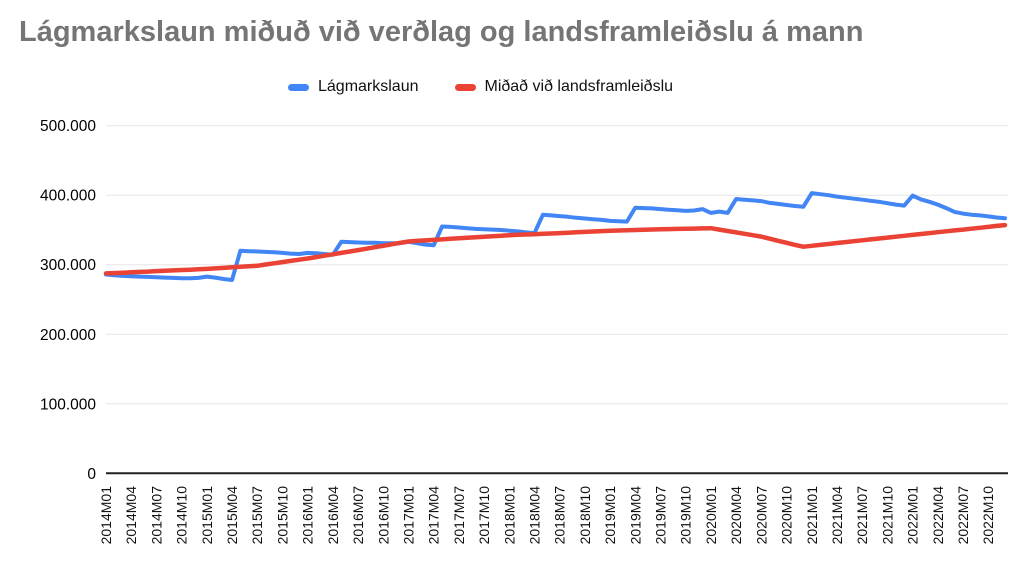 The height and width of the screenshot is (581, 1024). I want to click on y-tick-label: 400.000, so click(68, 196).